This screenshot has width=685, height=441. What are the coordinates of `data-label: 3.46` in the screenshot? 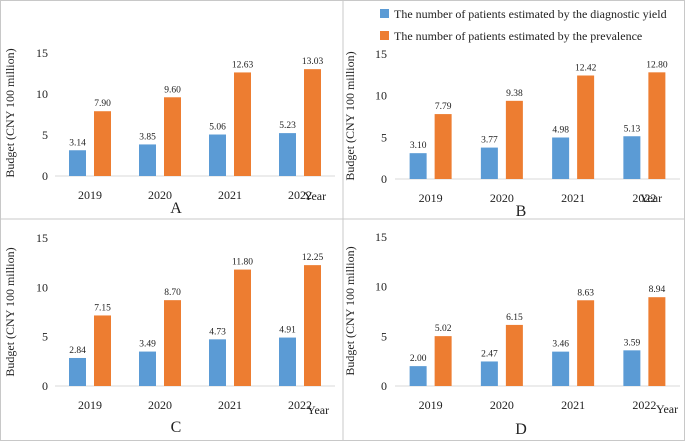 It's located at (560, 345).